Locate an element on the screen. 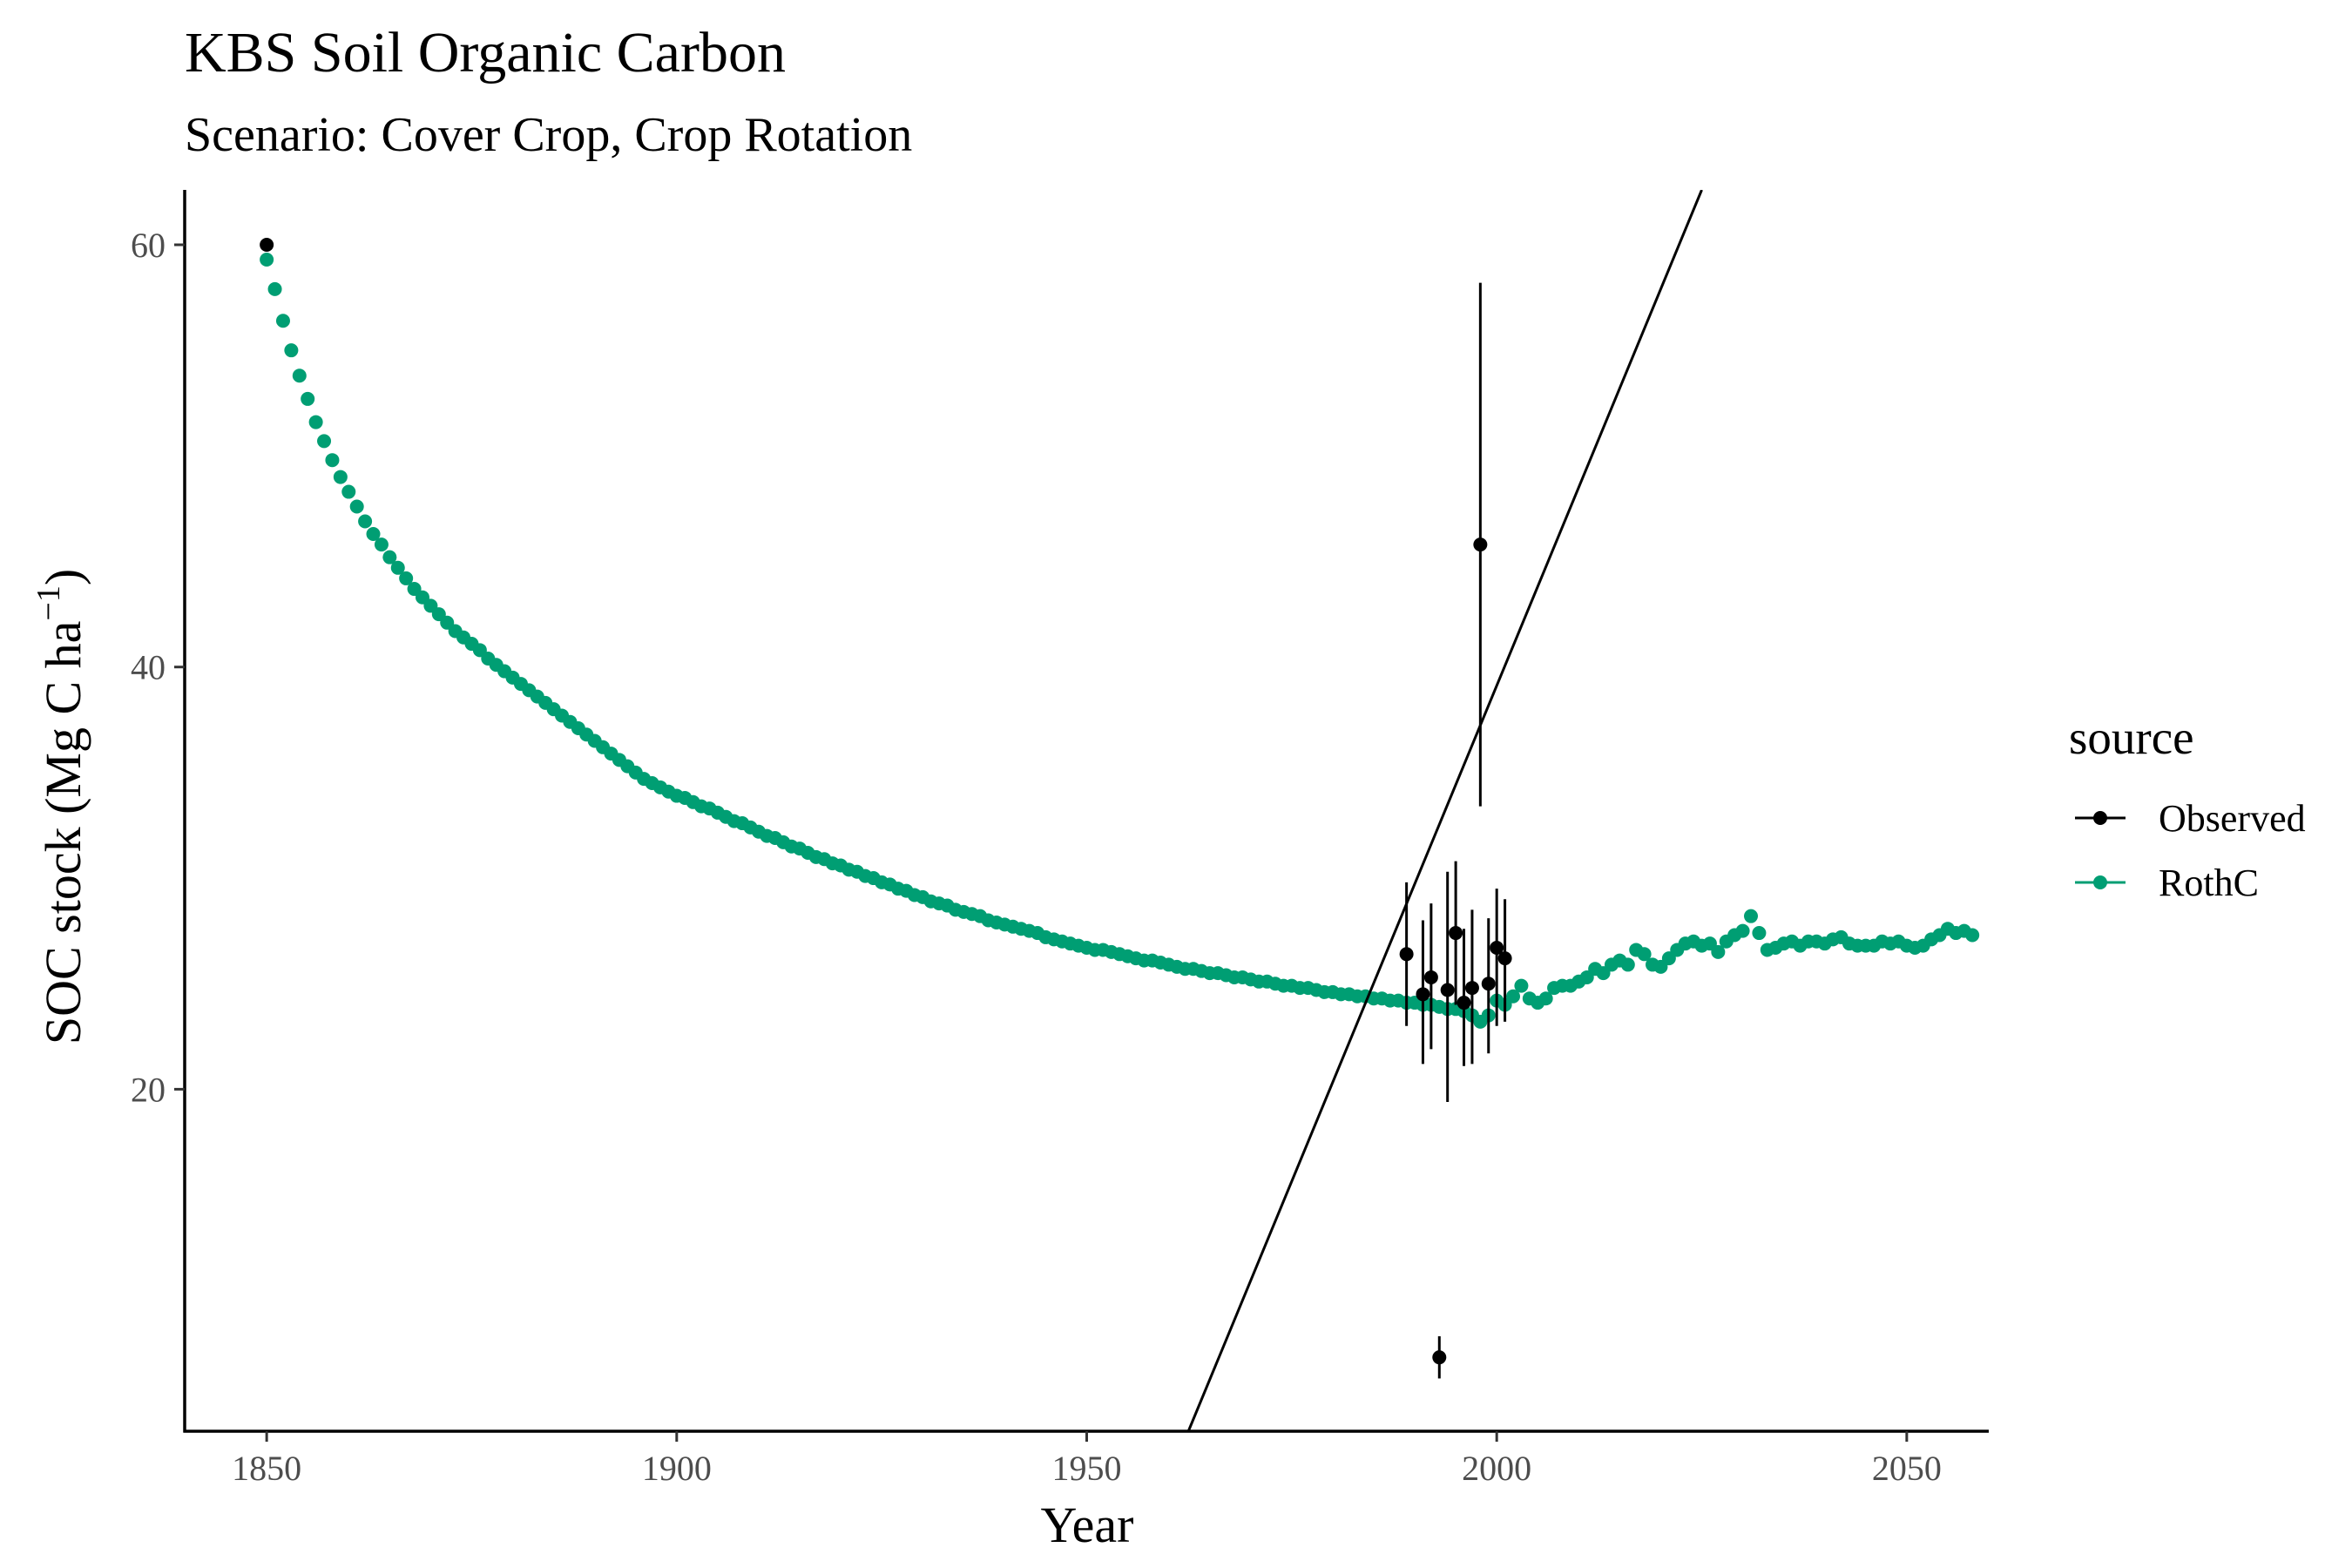 This screenshot has width=2352, height=1568. legend-label-rothc: RothC is located at coordinates (2209, 883).